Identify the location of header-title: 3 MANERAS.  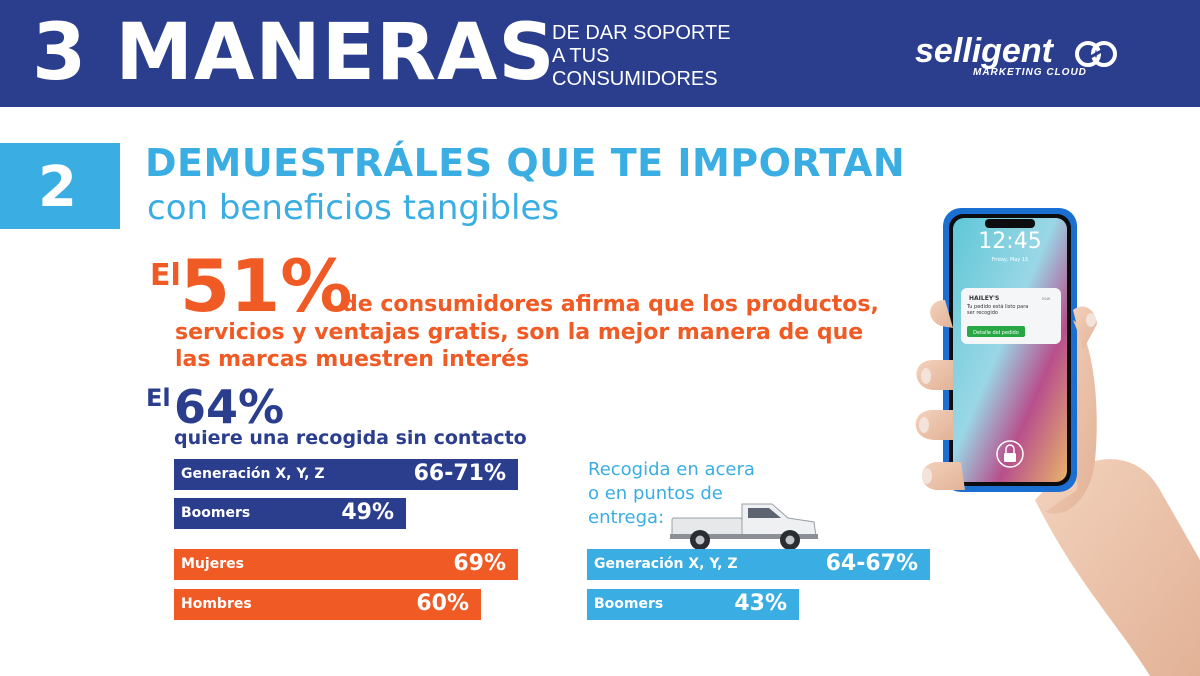
(294, 53).